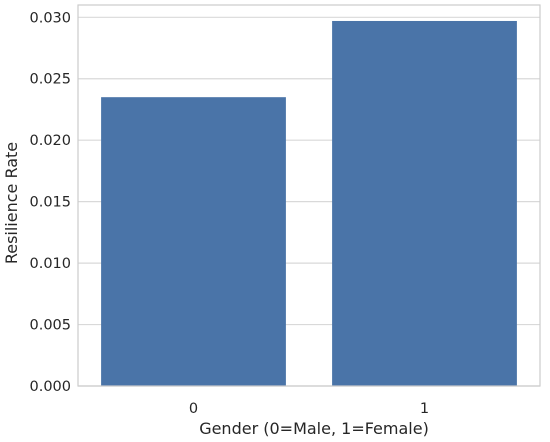 The image size is (550, 442). What do you see at coordinates (314, 428) in the screenshot?
I see `x-axis-label: Gender (0=Male, 1=Female)` at bounding box center [314, 428].